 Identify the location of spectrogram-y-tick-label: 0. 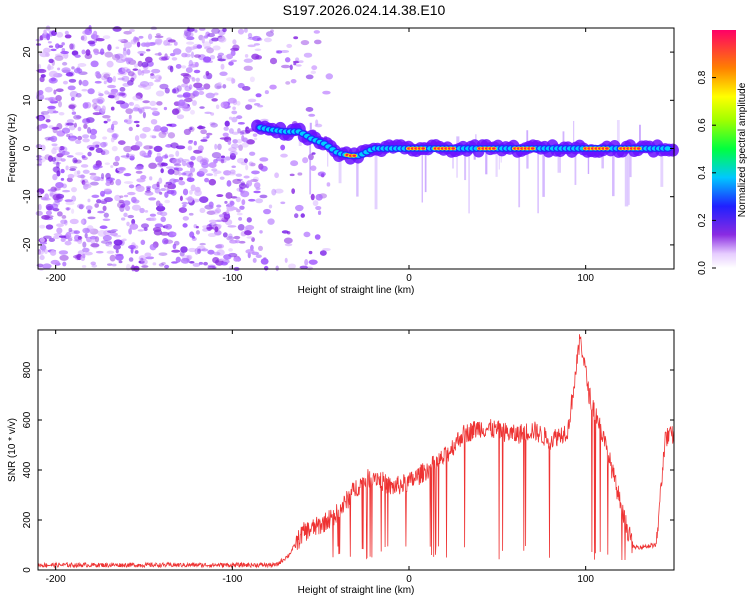
(27, 148).